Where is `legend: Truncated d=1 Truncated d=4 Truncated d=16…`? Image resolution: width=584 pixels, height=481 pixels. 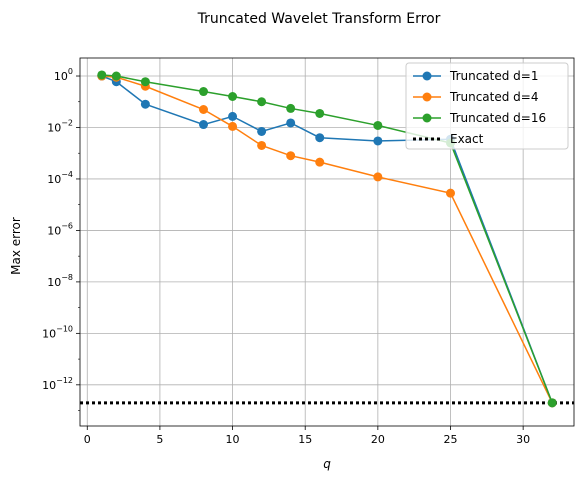 legend: Truncated d=1 Truncated d=4 Truncated d=16… is located at coordinates (487, 106).